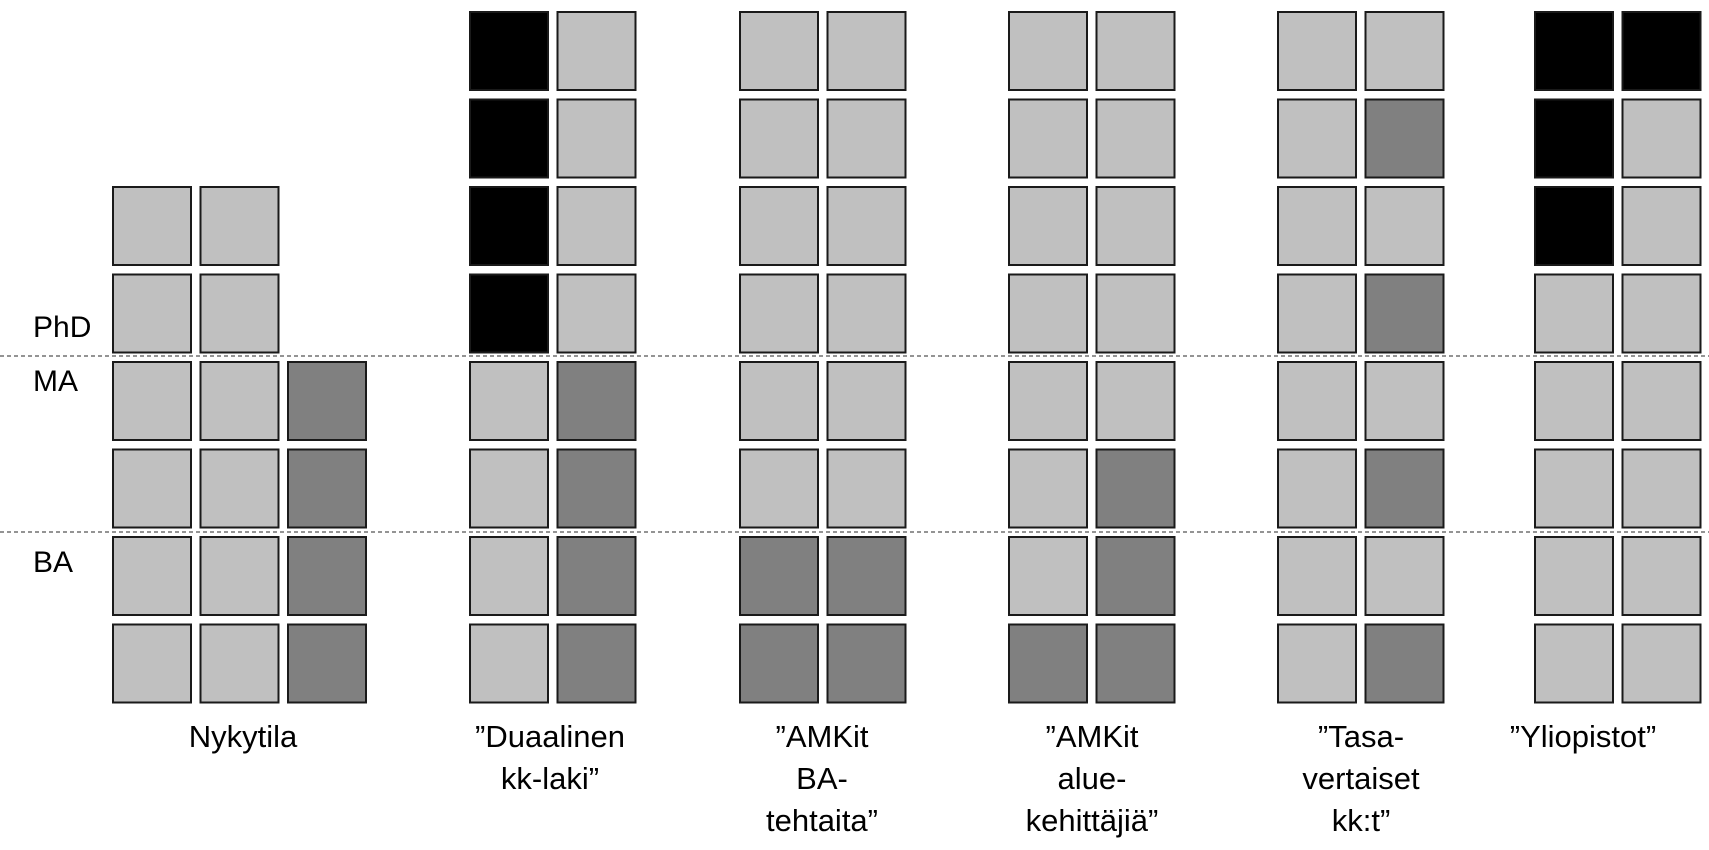  What do you see at coordinates (550, 757) in the screenshot?
I see `scenario-label: ”Duaalinen kk-laki”` at bounding box center [550, 757].